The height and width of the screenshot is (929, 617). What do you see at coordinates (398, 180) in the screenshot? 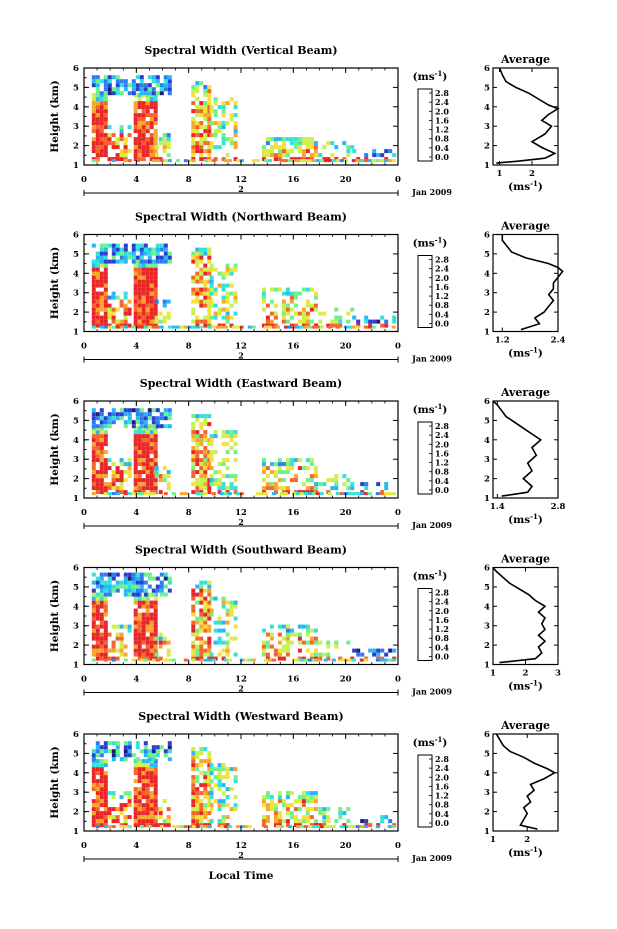
I see `x-tick-label: 0` at bounding box center [398, 180].